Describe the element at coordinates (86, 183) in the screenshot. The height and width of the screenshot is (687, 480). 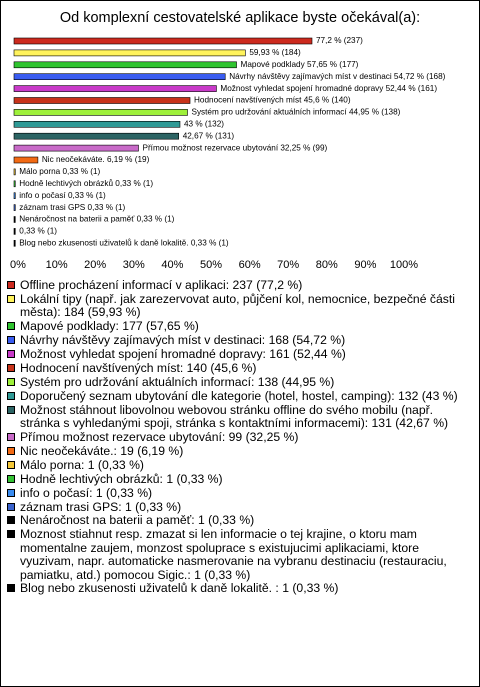
I see `value-label: Hodně lechtivých obrázků 0,33 % (1)` at that location.